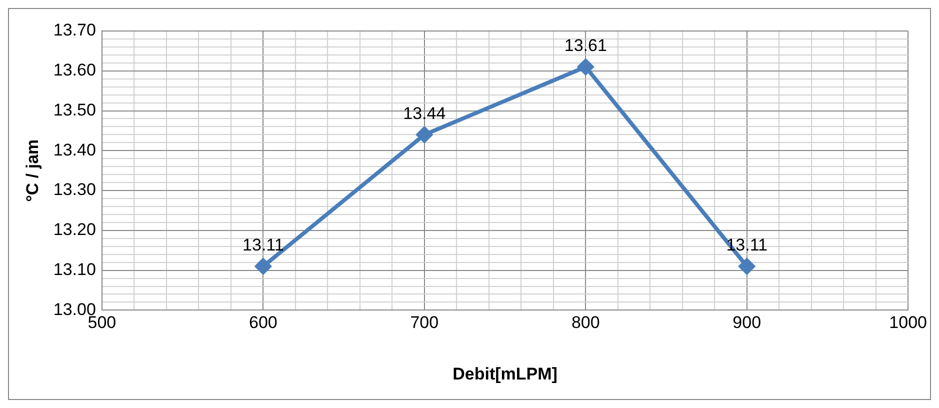 This screenshot has width=939, height=408. What do you see at coordinates (585, 322) in the screenshot?
I see `x-tick-label: 800` at bounding box center [585, 322].